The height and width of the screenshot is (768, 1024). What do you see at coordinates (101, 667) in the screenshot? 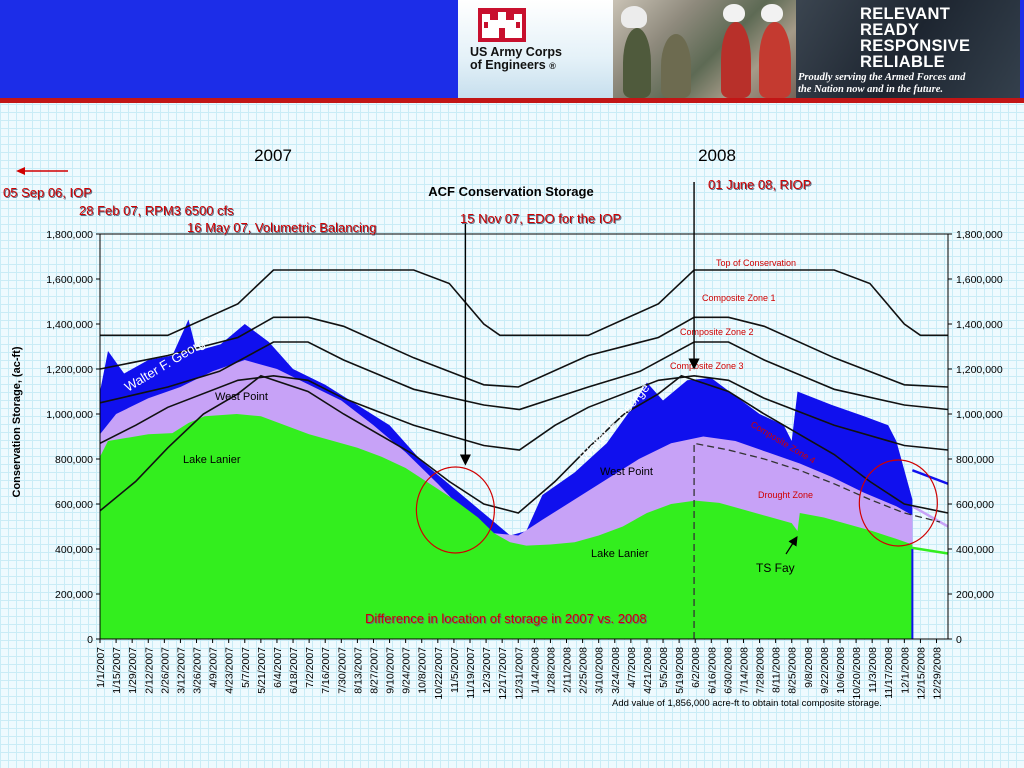
I see `x-tick-label: 1/1/2007` at bounding box center [101, 667].